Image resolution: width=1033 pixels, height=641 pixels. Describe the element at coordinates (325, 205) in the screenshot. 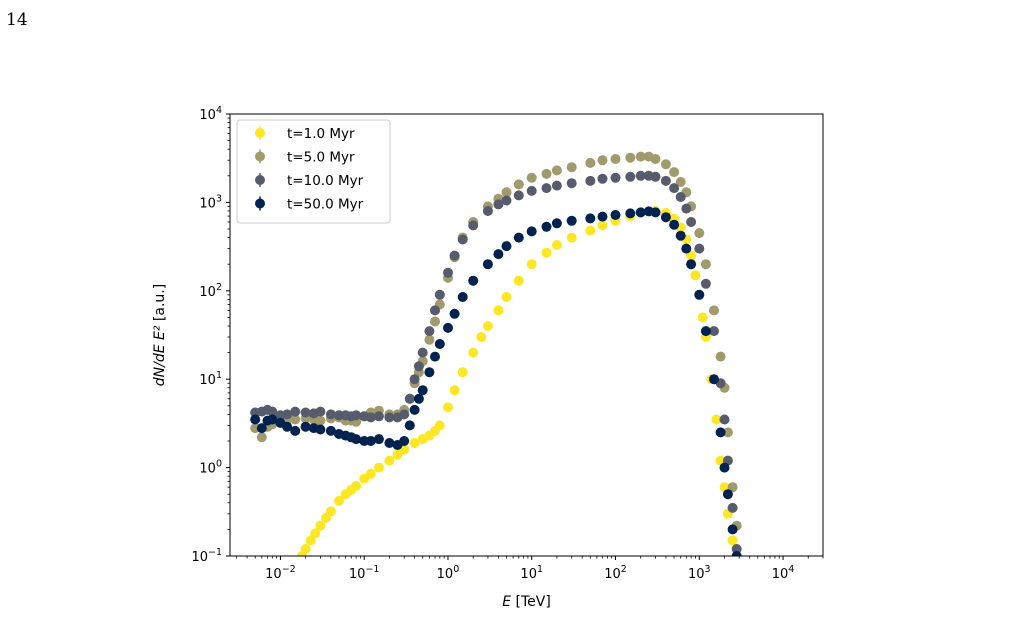

I see `legend-label: t=50.0 Myr` at that location.